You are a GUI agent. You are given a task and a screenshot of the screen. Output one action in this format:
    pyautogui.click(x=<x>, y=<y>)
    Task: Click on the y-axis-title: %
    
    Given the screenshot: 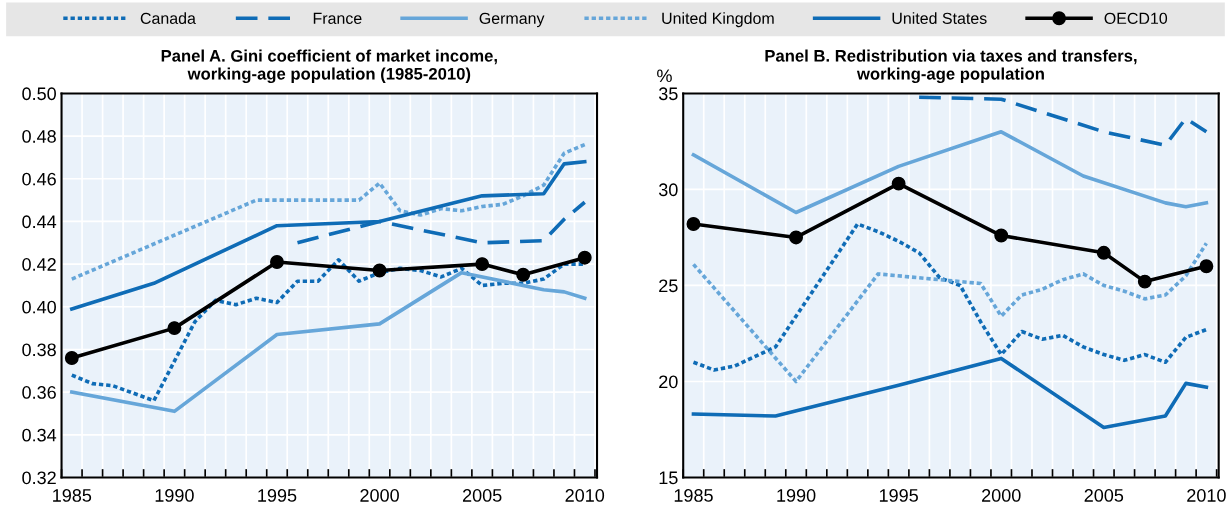 What is the action you would take?
    pyautogui.click(x=664, y=76)
    